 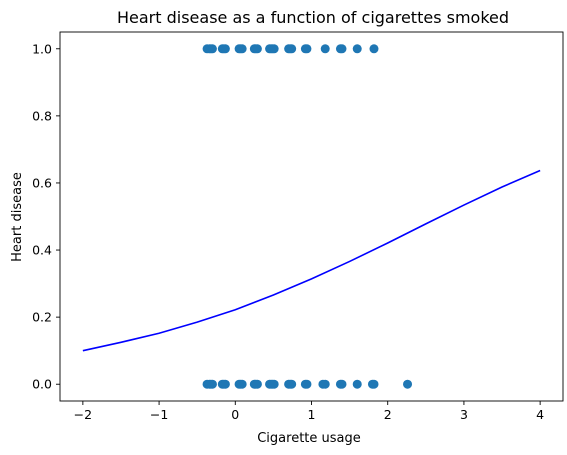 I want to click on x-tick-label: 1, so click(x=312, y=414).